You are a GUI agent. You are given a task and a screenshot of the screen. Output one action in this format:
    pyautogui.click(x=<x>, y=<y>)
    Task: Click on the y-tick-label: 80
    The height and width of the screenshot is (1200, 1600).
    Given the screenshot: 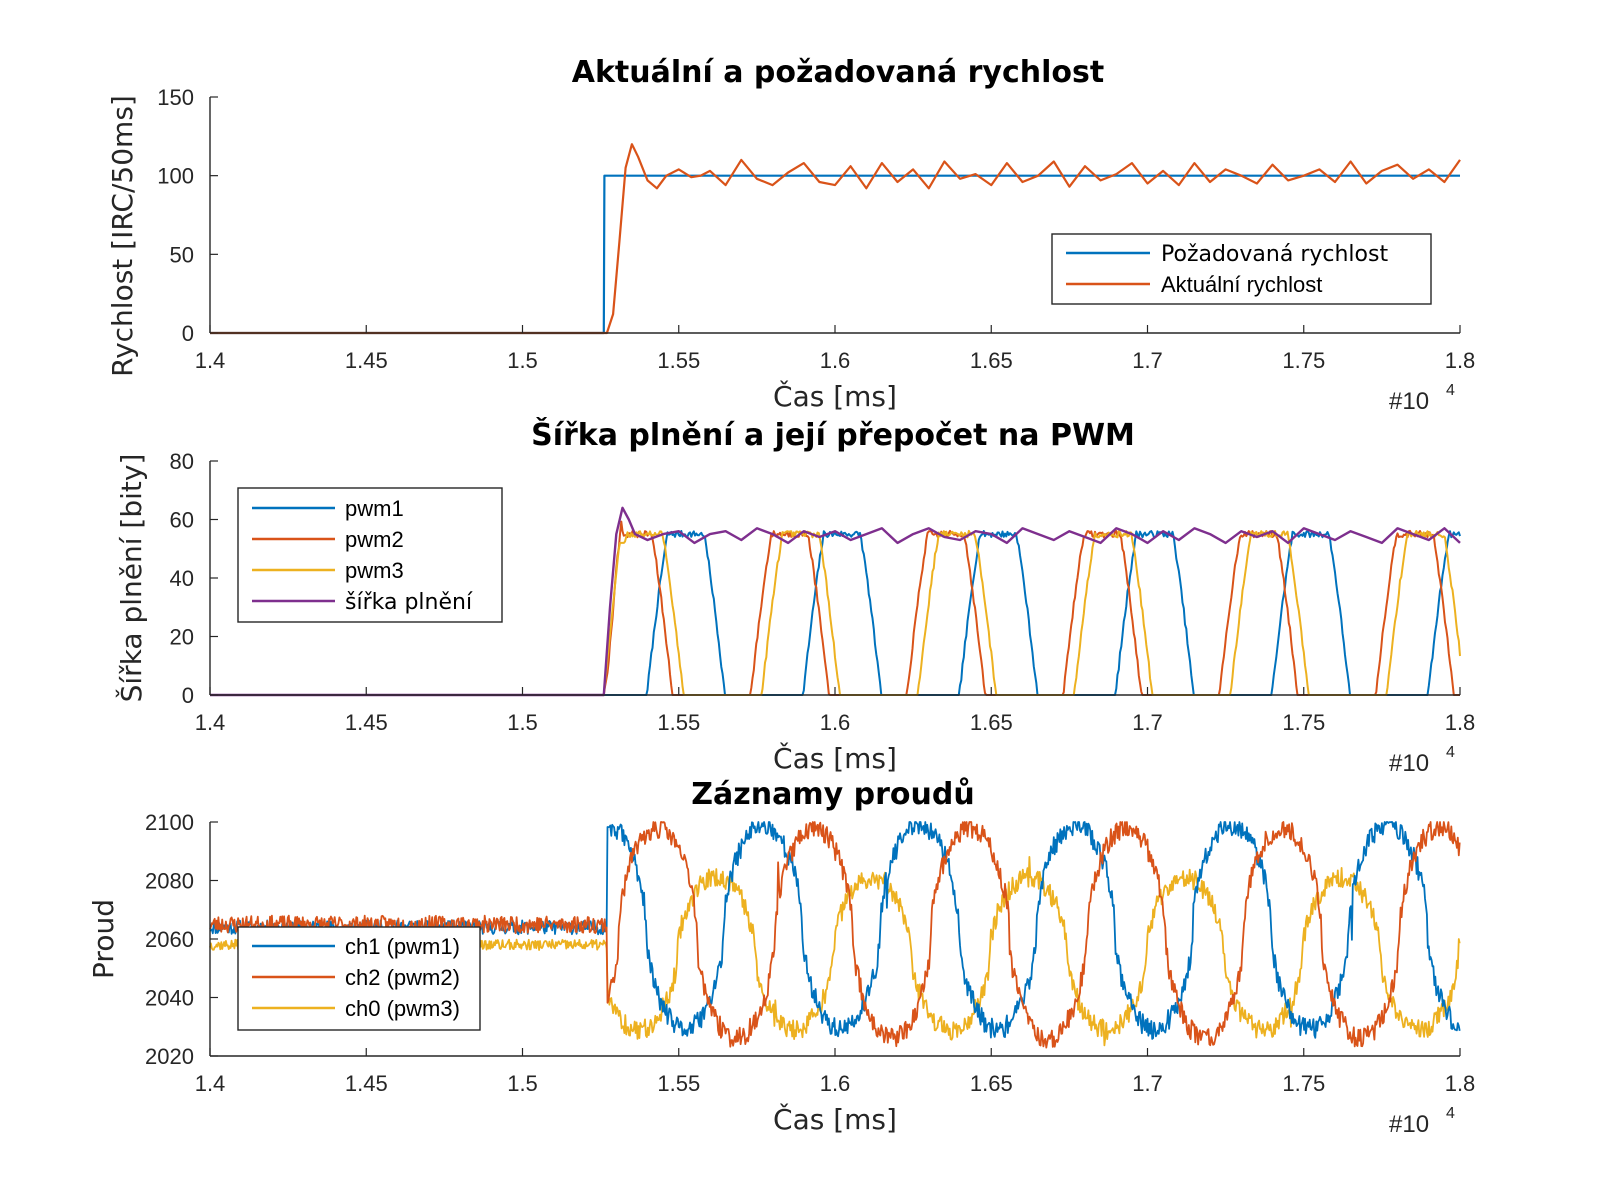 What is the action you would take?
    pyautogui.click(x=182, y=461)
    